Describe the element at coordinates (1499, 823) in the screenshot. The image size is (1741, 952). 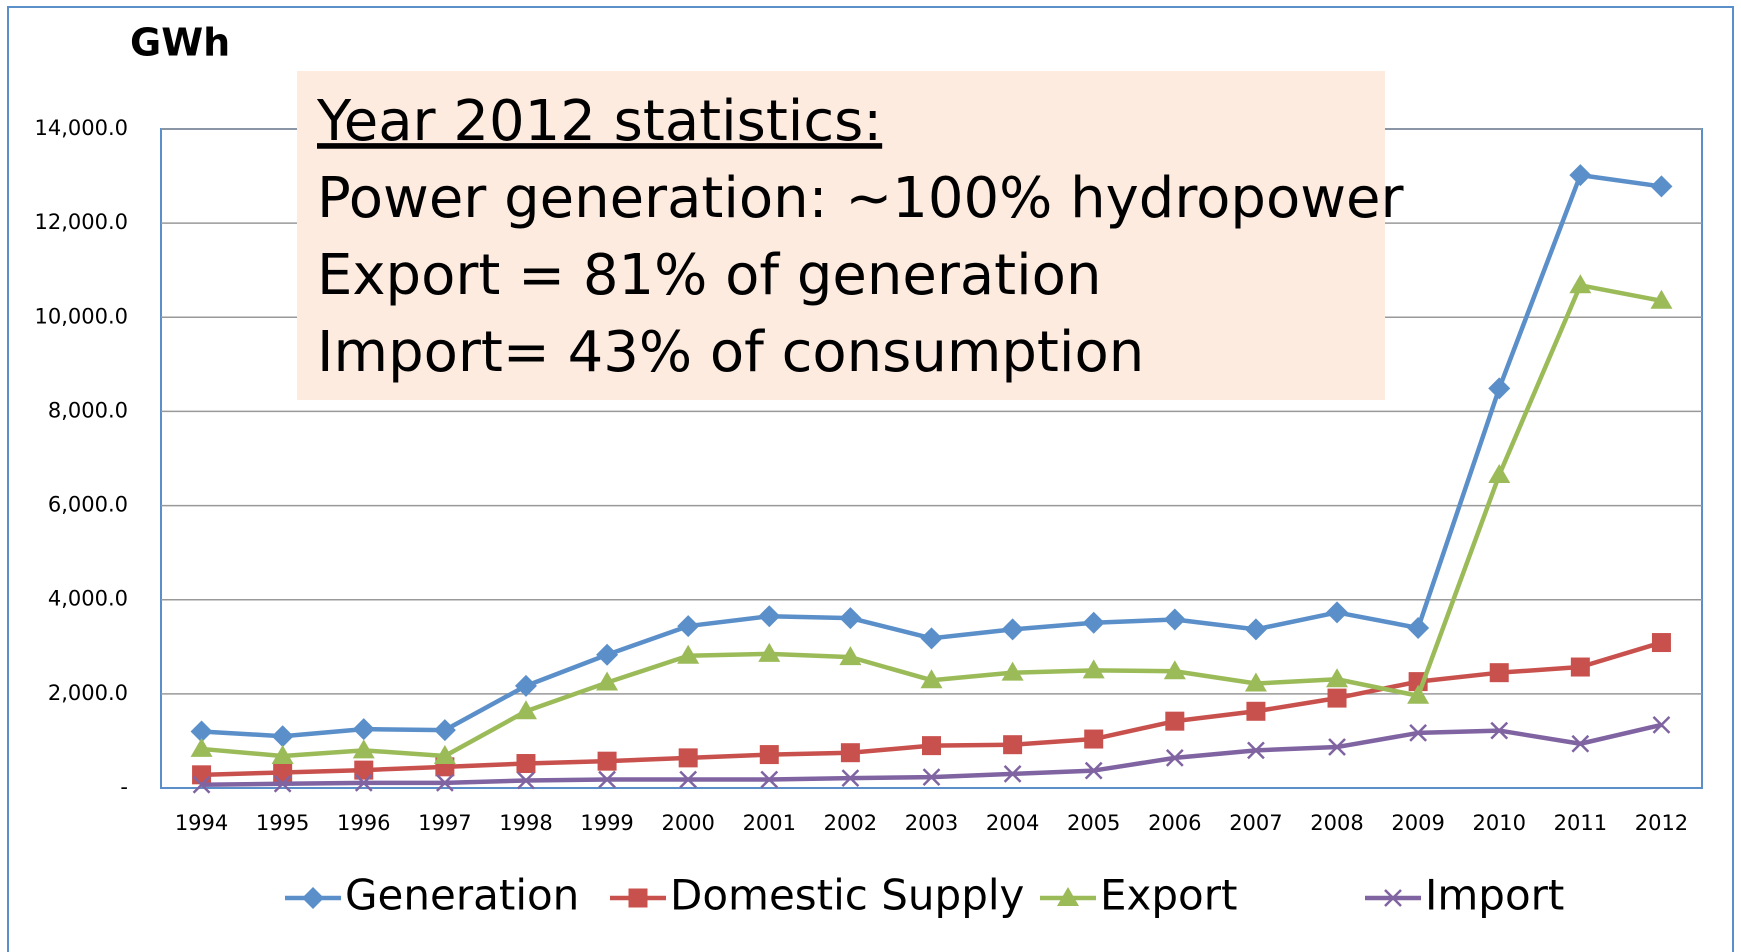
I see `x-tick-label: 2010` at that location.